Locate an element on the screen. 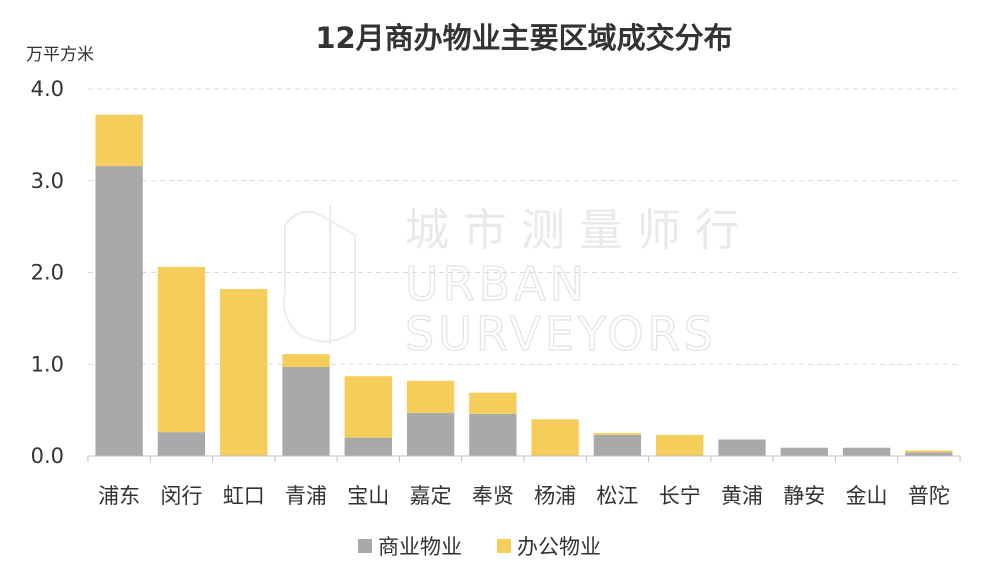 The width and height of the screenshot is (987, 578). x-tick-label: 浦东 is located at coordinates (119, 496).